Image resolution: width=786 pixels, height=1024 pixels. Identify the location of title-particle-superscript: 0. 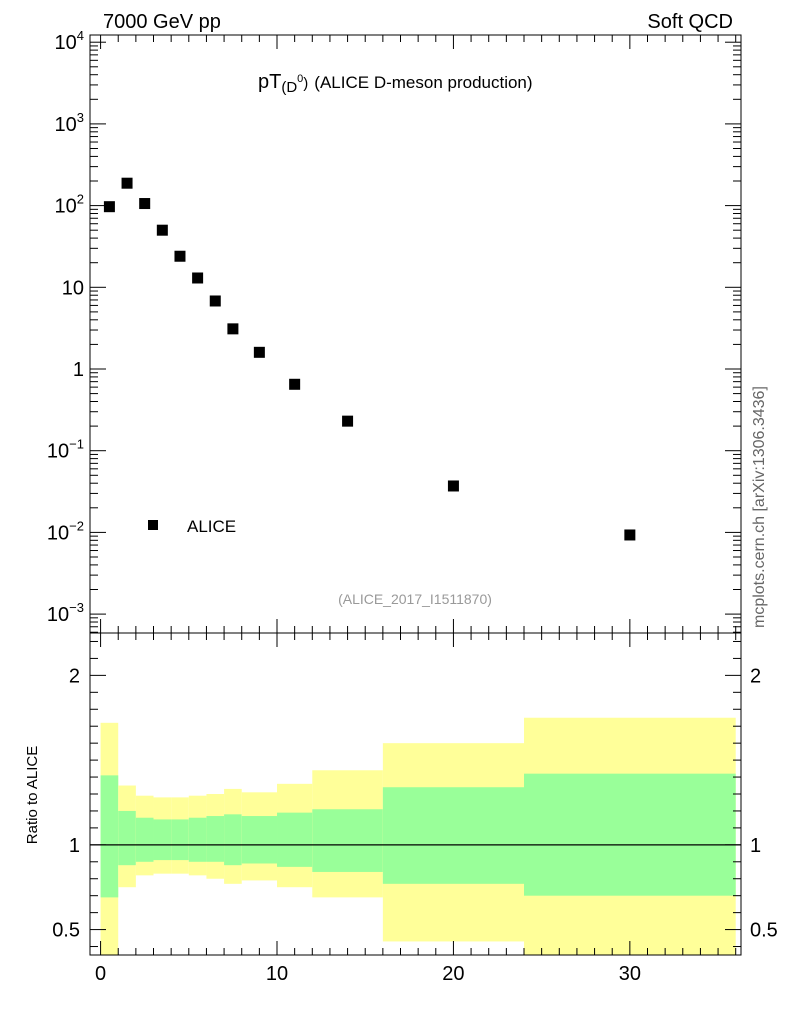
(300, 79).